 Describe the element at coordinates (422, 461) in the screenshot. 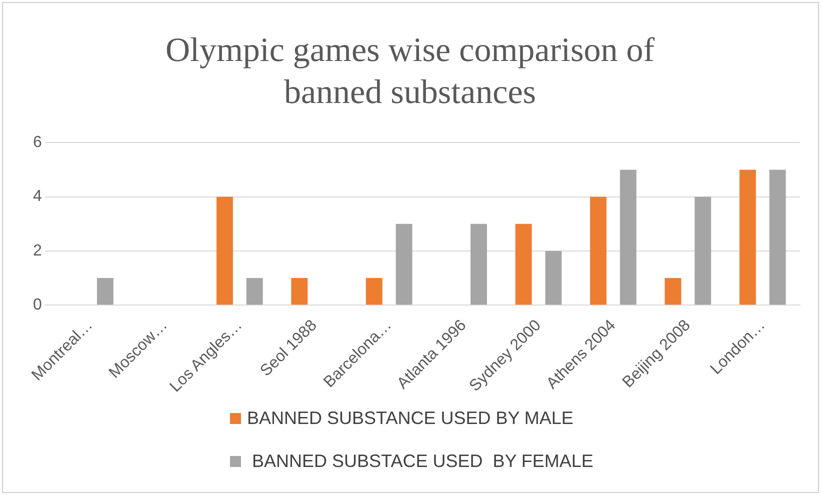

I see `legend-label: BANNED SUBSTACE USED BY FEMALE` at that location.